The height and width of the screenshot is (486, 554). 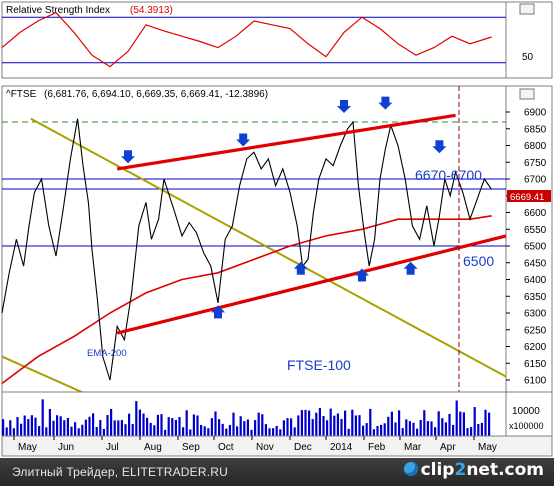 I want to click on brand-part-b: 2, so click(x=460, y=470).